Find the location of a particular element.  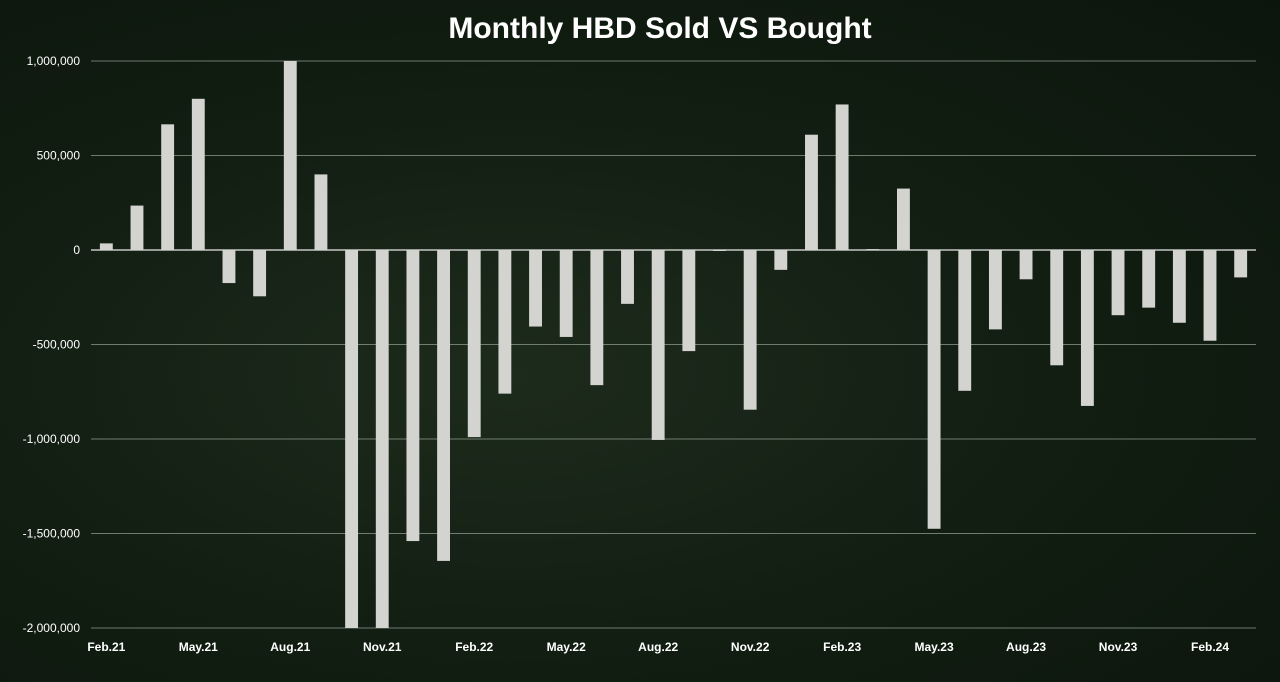

bar-Mar.22 is located at coordinates (505, 322).